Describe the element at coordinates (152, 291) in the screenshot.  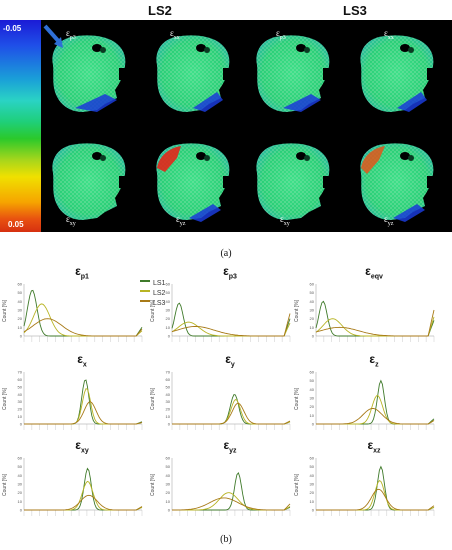
I see `legend-item: LS2` at that location.